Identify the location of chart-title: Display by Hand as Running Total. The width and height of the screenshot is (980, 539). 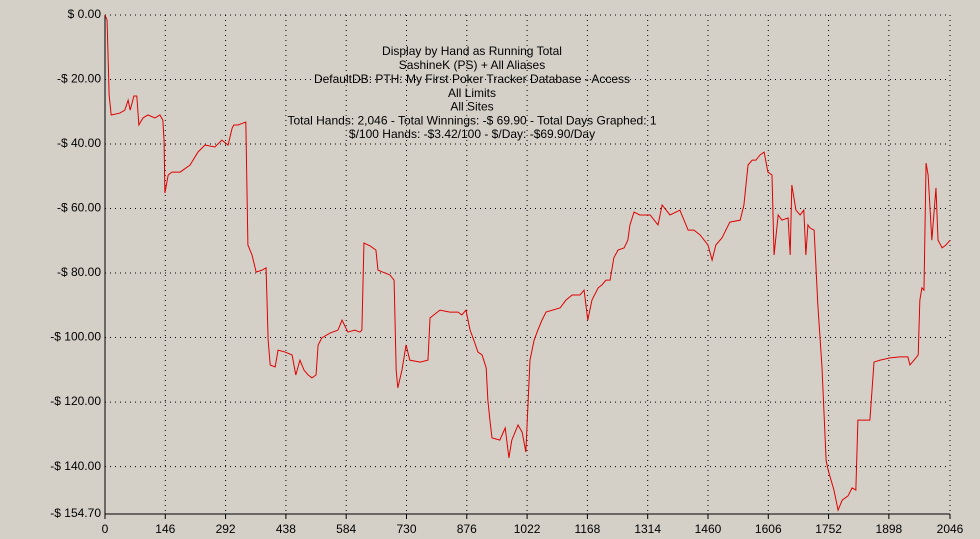
(472, 51).